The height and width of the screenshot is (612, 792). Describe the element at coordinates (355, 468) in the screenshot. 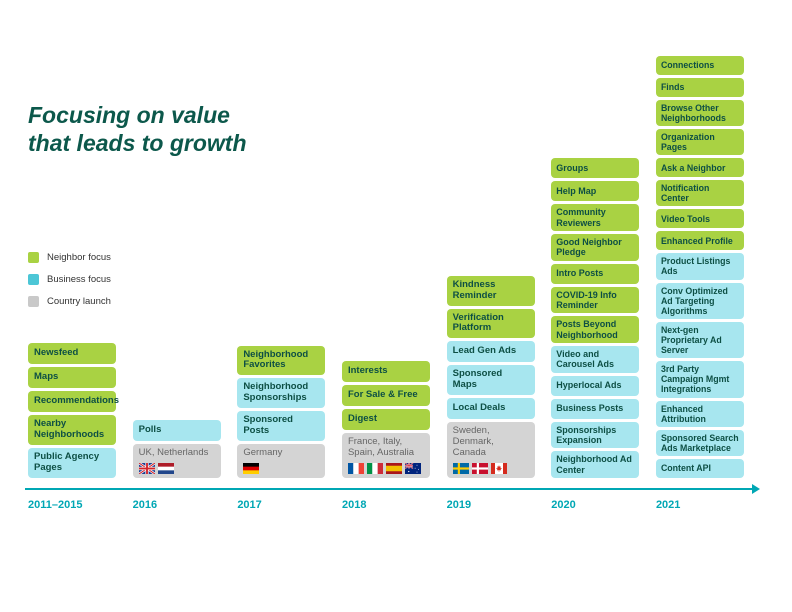

I see `flag-fr-icon` at that location.